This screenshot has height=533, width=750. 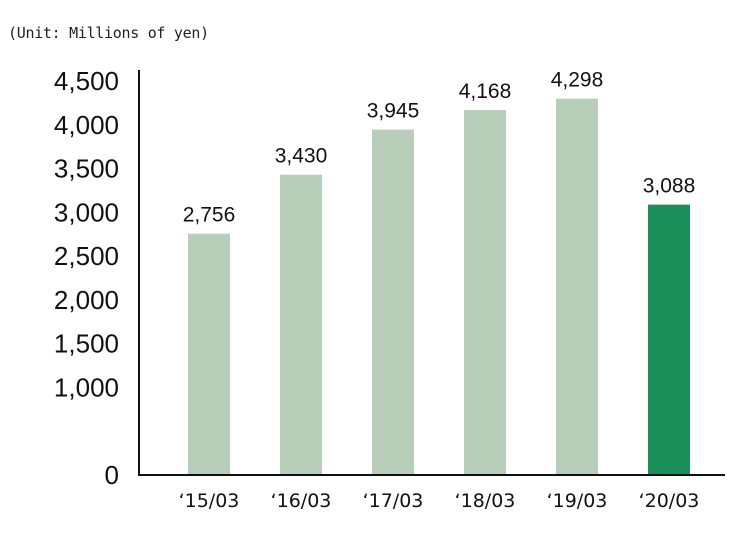 I want to click on x-tick-label-4: ‘19/03, so click(x=577, y=501).